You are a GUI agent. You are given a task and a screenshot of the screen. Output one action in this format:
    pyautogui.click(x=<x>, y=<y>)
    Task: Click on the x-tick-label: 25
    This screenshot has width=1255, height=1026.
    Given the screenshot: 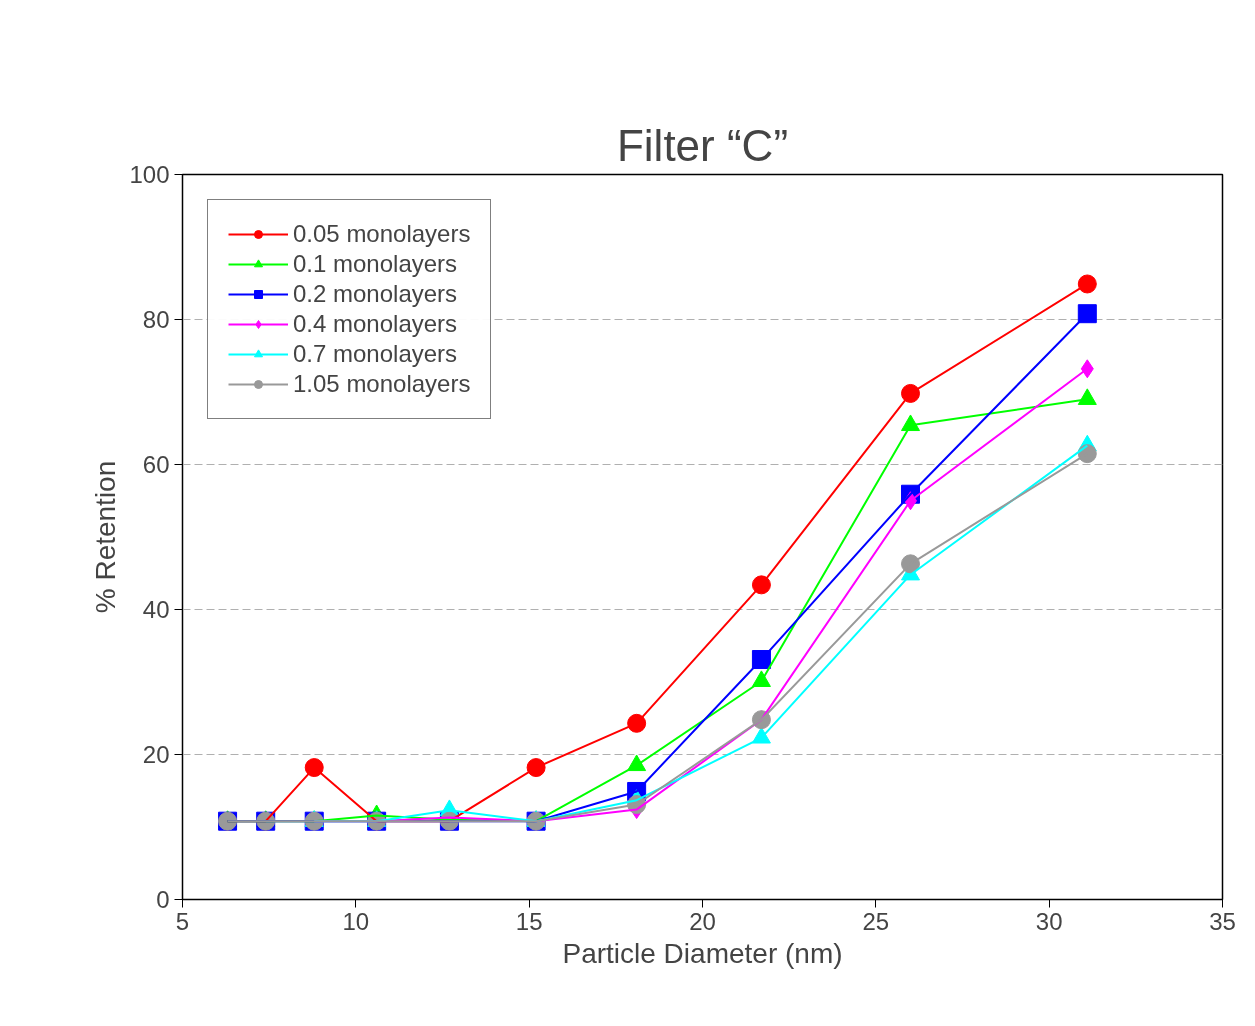 What is the action you would take?
    pyautogui.click(x=876, y=921)
    